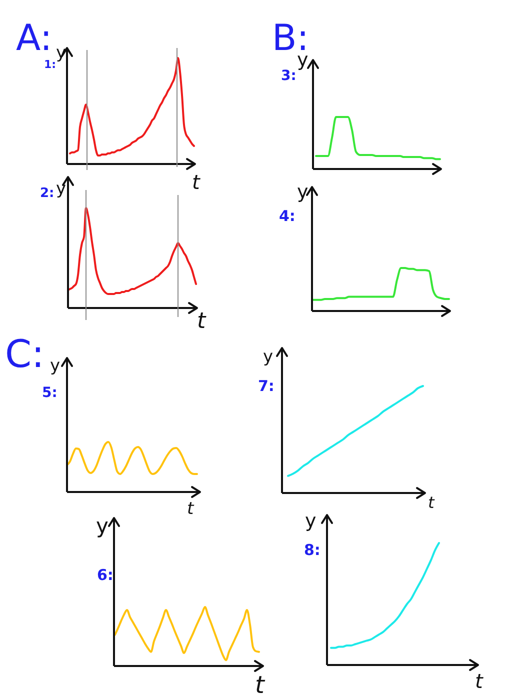  What do you see at coordinates (288, 76) in the screenshot?
I see `chart-title: 3:` at bounding box center [288, 76].